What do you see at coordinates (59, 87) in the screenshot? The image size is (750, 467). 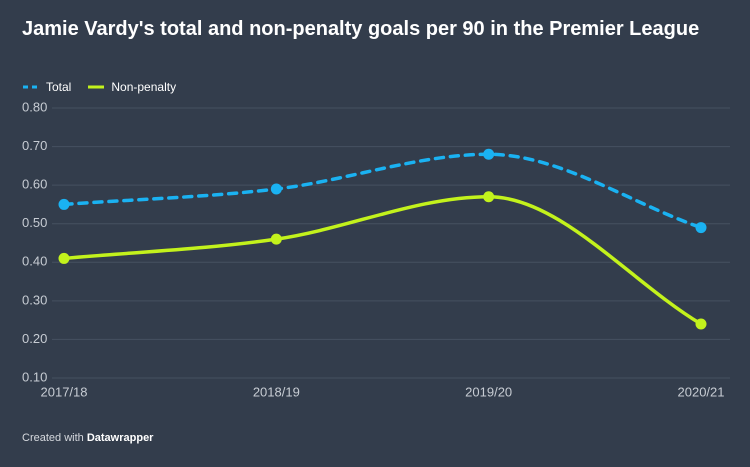 I see `legend-label: Total` at bounding box center [59, 87].